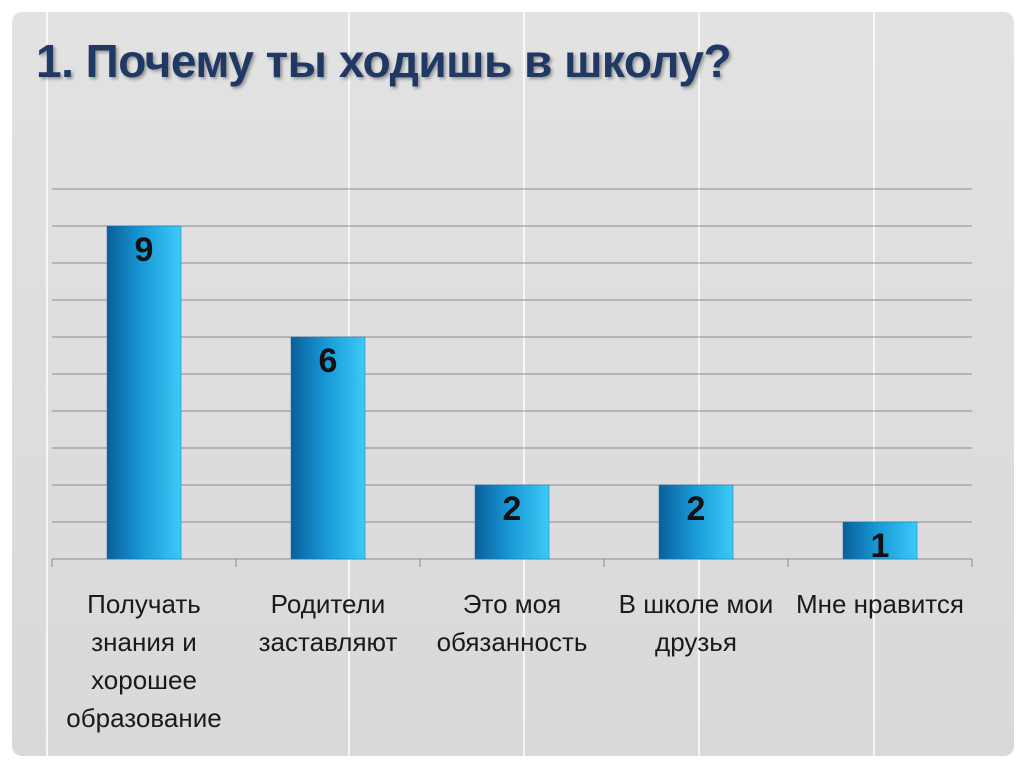  Describe the element at coordinates (880, 546) in the screenshot. I see `data-label: 1` at that location.